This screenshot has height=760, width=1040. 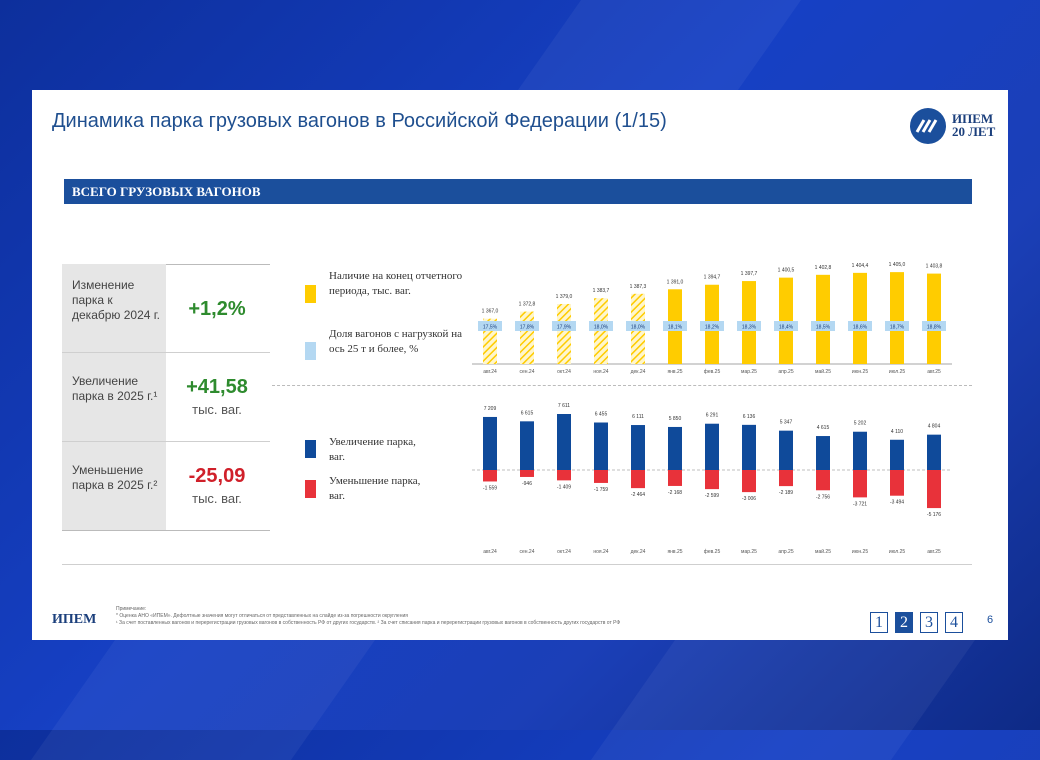 I want to click on share-label: 18,5%, so click(x=823, y=328).